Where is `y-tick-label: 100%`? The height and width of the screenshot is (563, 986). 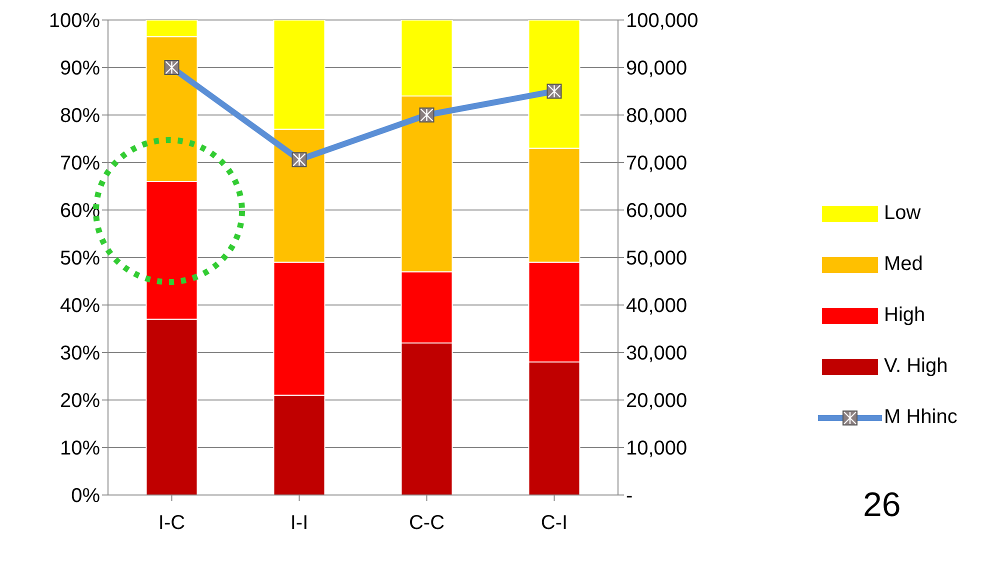
y-tick-label: 100% is located at coordinates (74, 21).